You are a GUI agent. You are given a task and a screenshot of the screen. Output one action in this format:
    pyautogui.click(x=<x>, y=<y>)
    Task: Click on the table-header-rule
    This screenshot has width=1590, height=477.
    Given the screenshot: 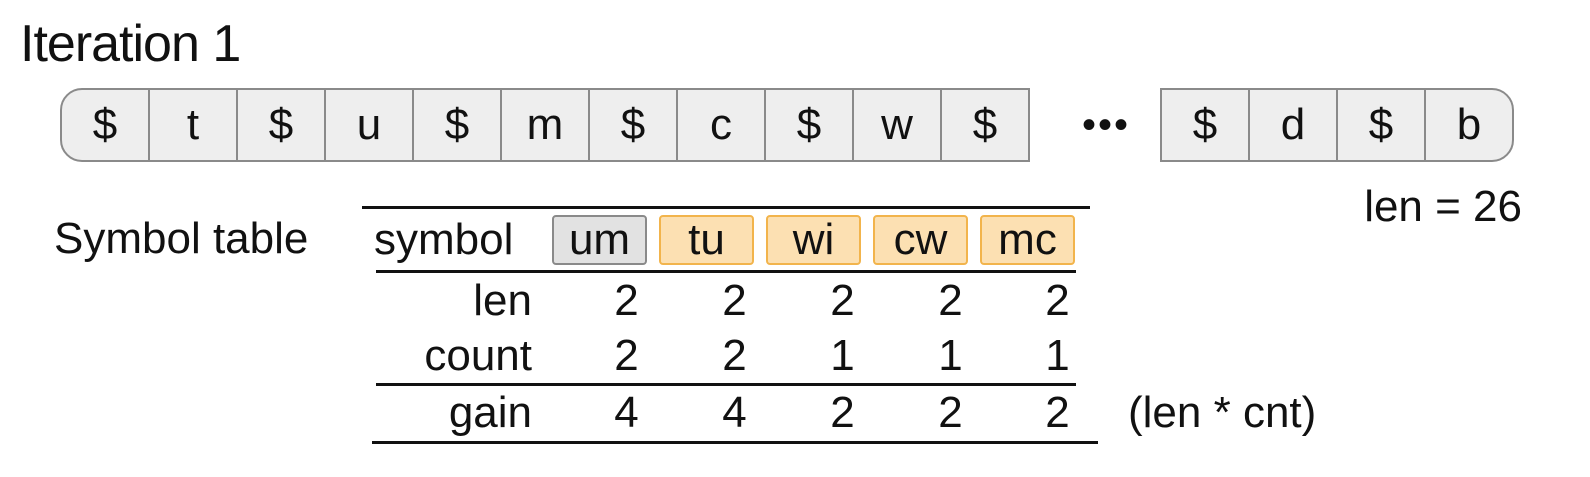 What is the action you would take?
    pyautogui.click(x=726, y=271)
    